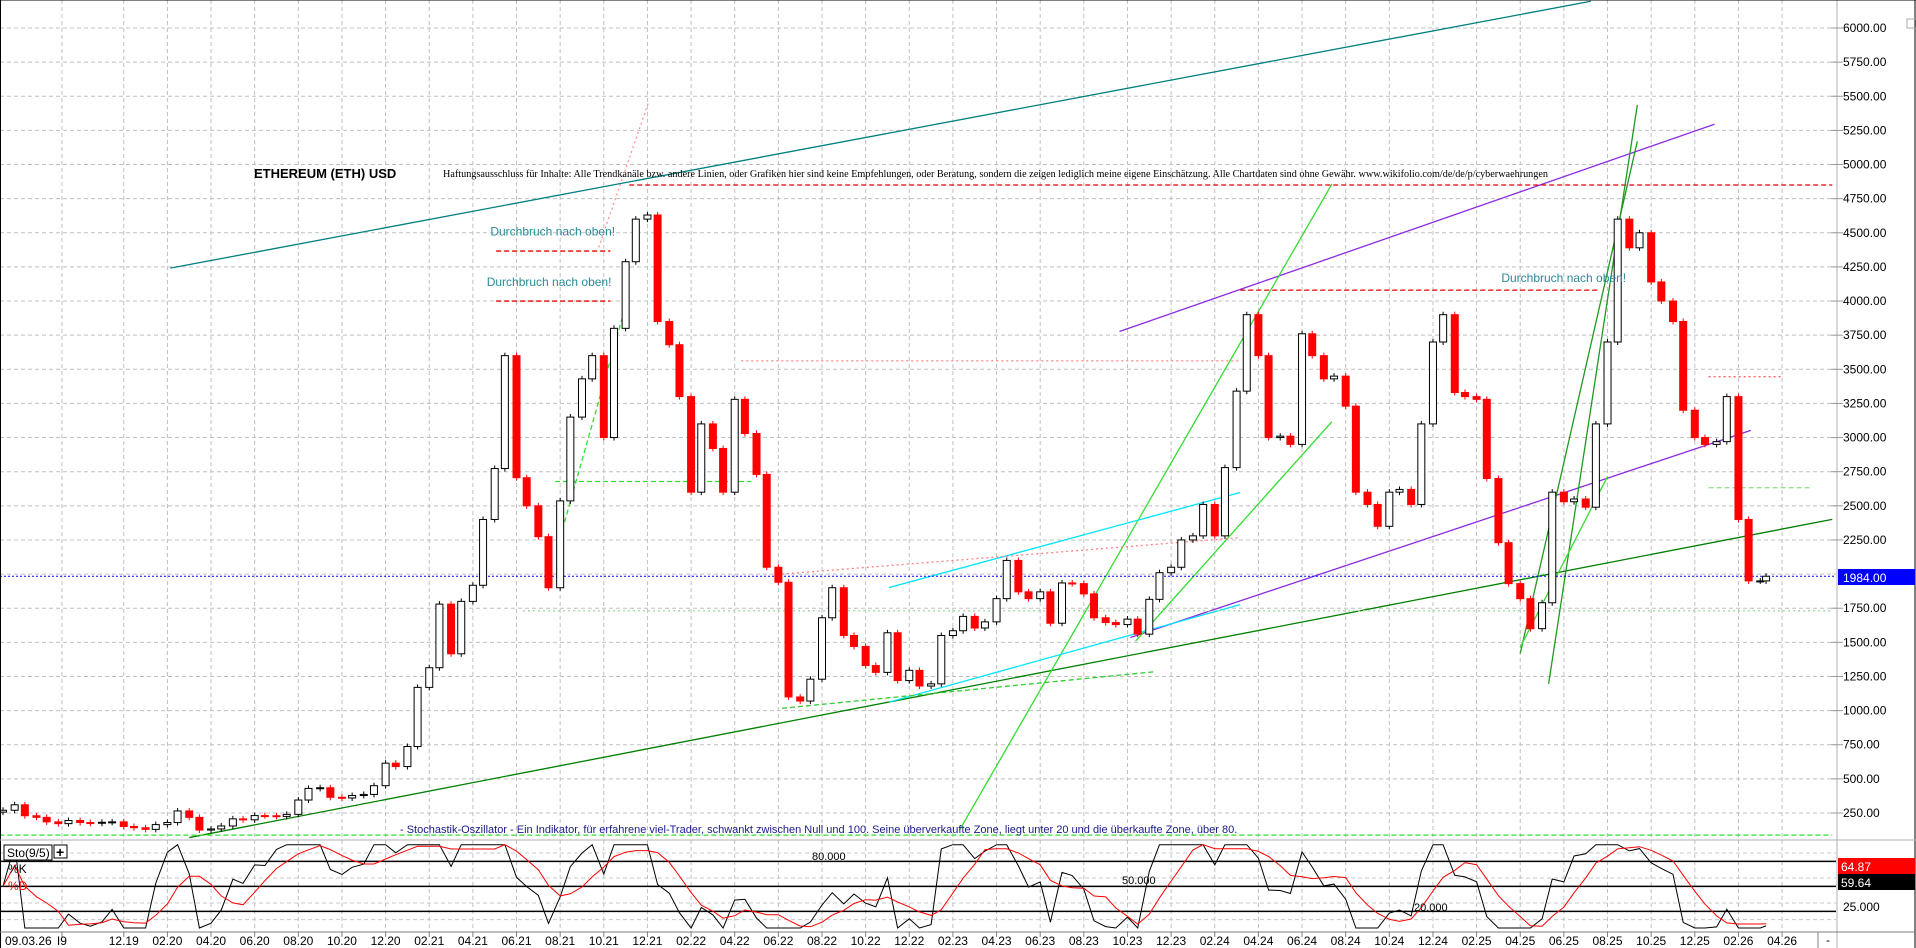  Describe the element at coordinates (1139, 881) in the screenshot. I see `level-label-50: 50.000` at that location.